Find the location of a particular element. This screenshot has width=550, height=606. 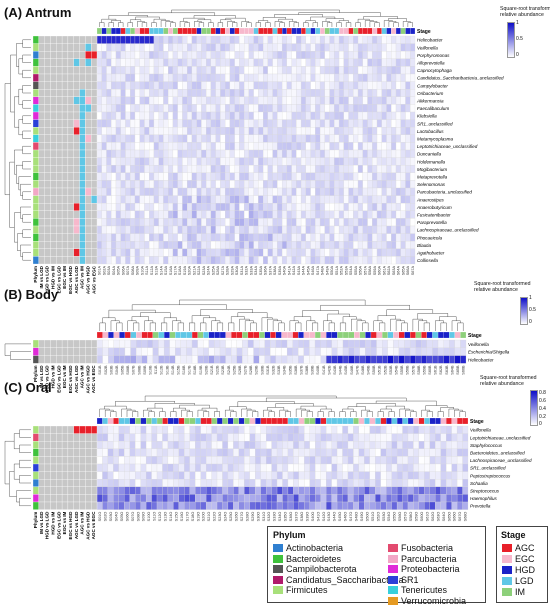

comparison-label: EGC vs HGD is located at coordinates (70, 279).